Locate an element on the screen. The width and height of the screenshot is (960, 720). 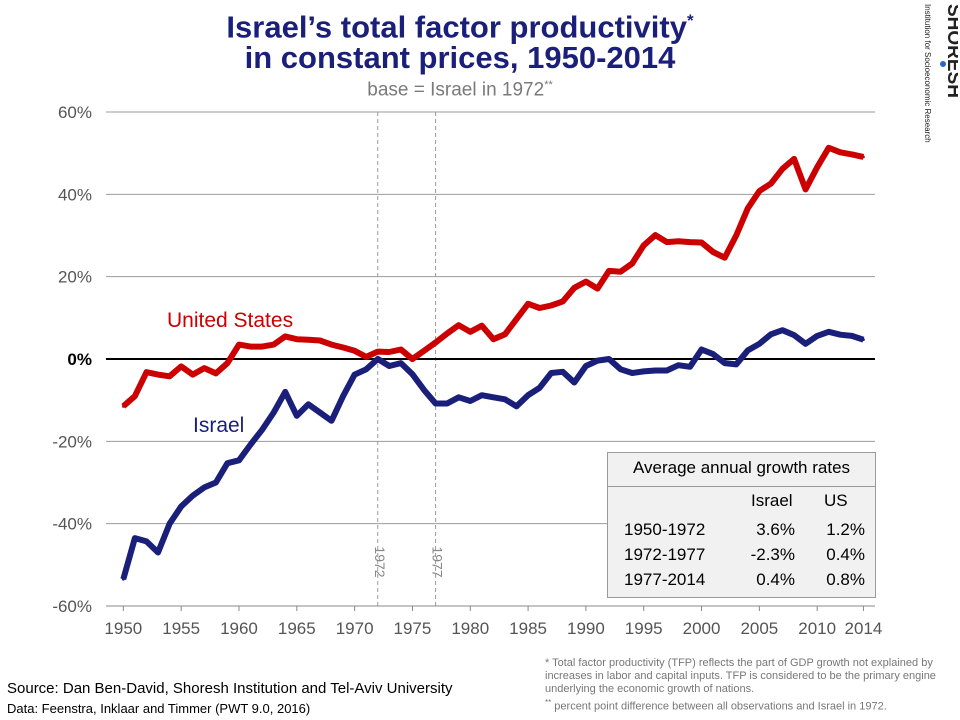
x-tick-label: 1965 is located at coordinates (297, 628).